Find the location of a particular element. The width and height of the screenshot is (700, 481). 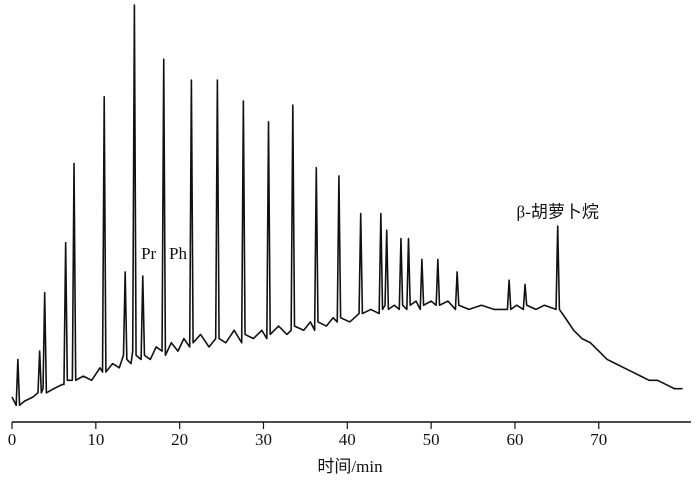

annotation: Pr is located at coordinates (148, 253).